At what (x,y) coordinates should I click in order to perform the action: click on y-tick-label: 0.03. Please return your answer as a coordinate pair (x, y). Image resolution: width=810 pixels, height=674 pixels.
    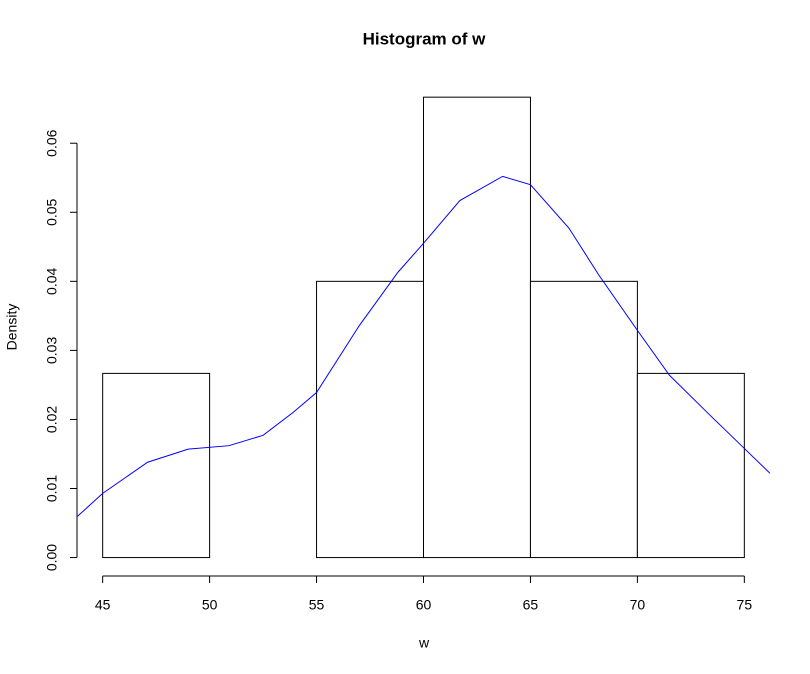
    Looking at the image, I should click on (52, 350).